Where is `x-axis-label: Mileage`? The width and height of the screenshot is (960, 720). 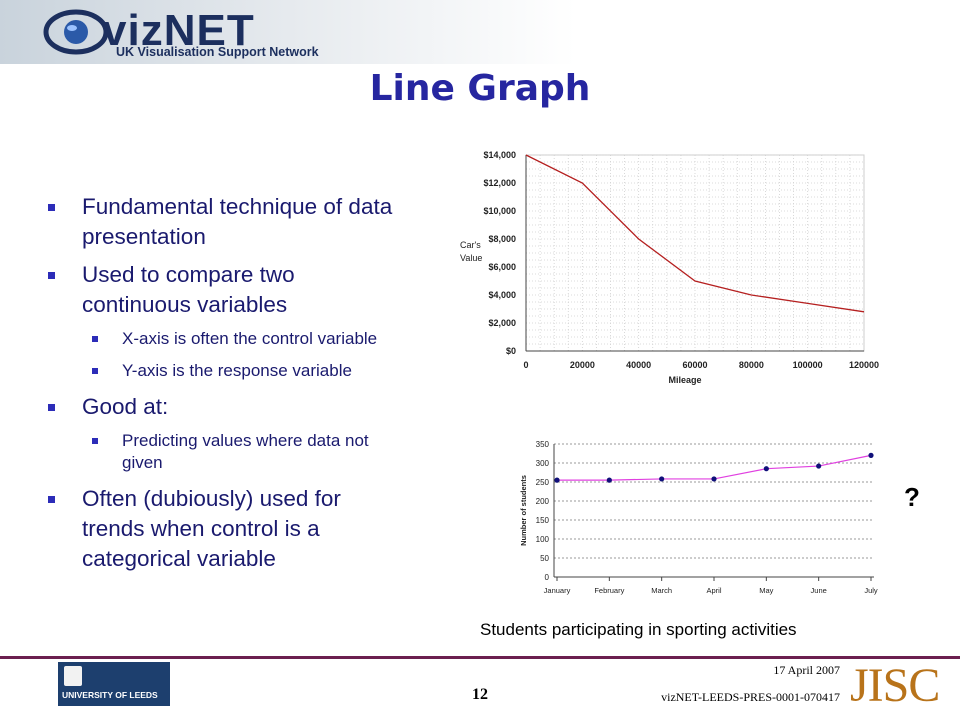 x-axis-label: Mileage is located at coordinates (684, 380).